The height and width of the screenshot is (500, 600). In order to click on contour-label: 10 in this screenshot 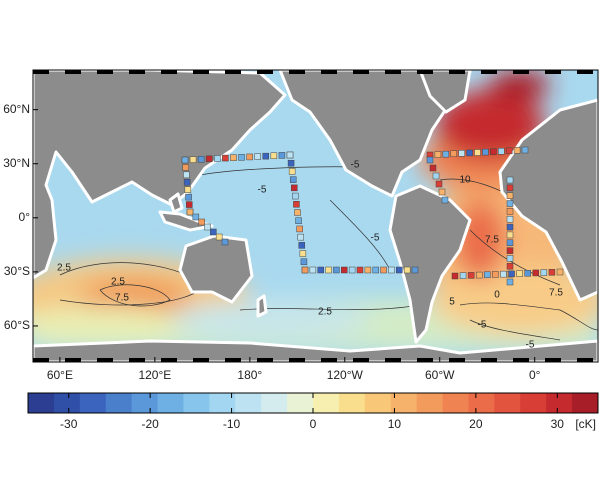, I will do `click(465, 180)`.